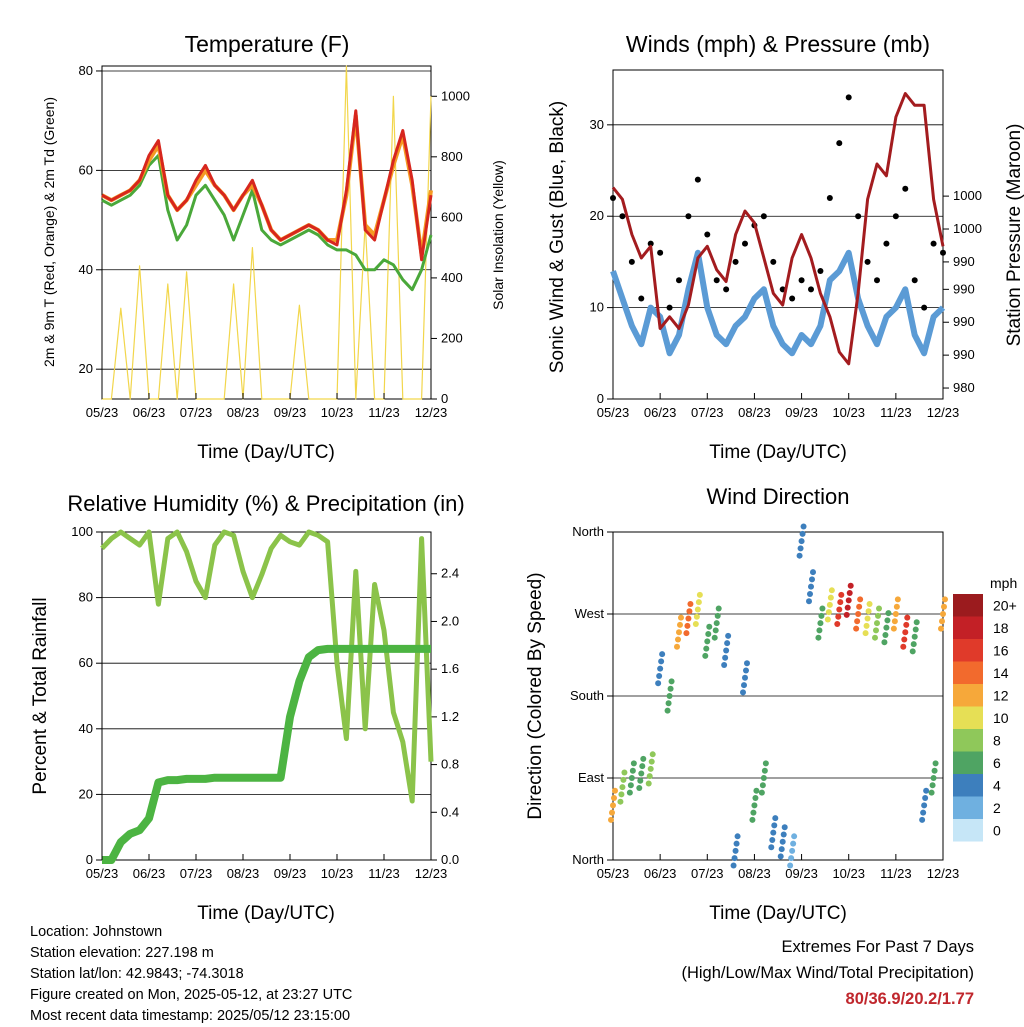 Image resolution: width=1024 pixels, height=1027 pixels. What do you see at coordinates (909, 999) in the screenshot?
I see `extremes-values: 80/36.9/20.2/1.77` at bounding box center [909, 999].